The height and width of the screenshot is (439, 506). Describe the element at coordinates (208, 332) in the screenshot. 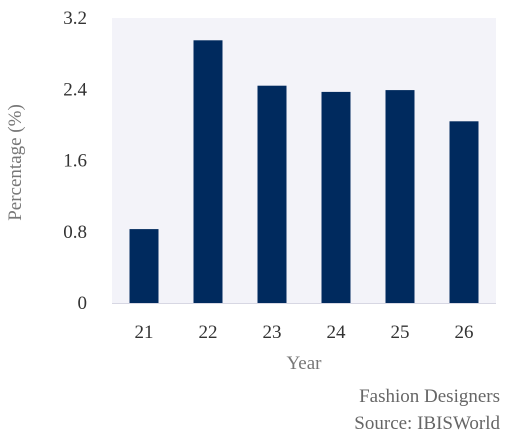

I see `x-tick-label: 22` at that location.